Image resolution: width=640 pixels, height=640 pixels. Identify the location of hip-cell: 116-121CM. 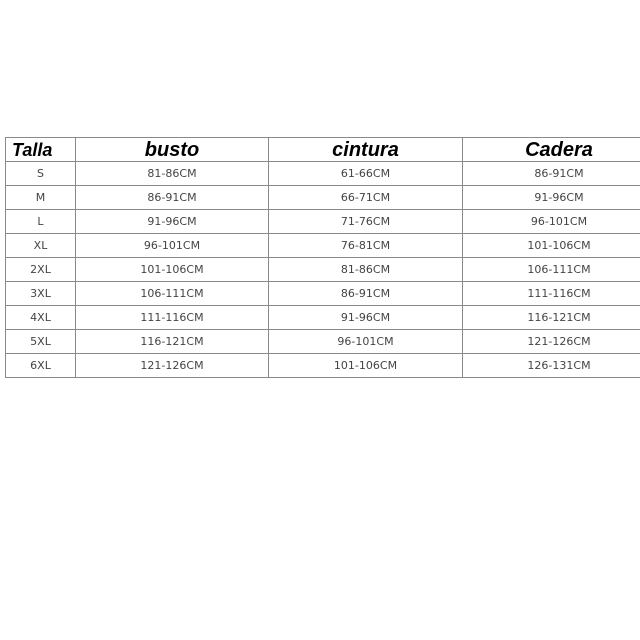
(551, 317).